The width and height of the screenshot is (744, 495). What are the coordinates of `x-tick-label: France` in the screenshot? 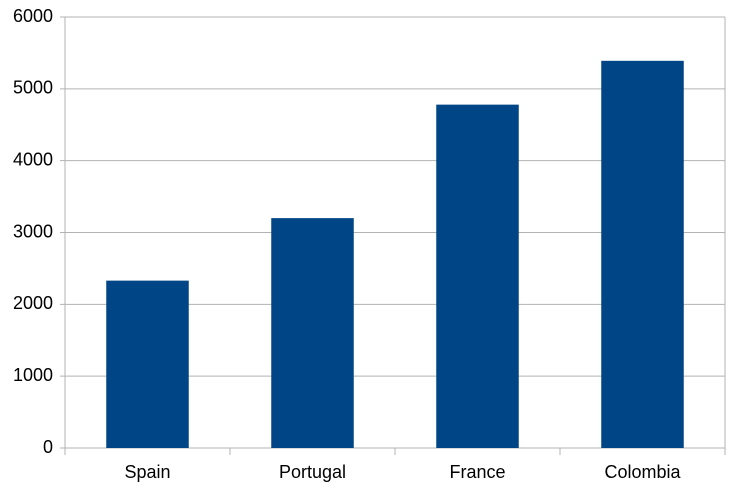 It's located at (477, 472).